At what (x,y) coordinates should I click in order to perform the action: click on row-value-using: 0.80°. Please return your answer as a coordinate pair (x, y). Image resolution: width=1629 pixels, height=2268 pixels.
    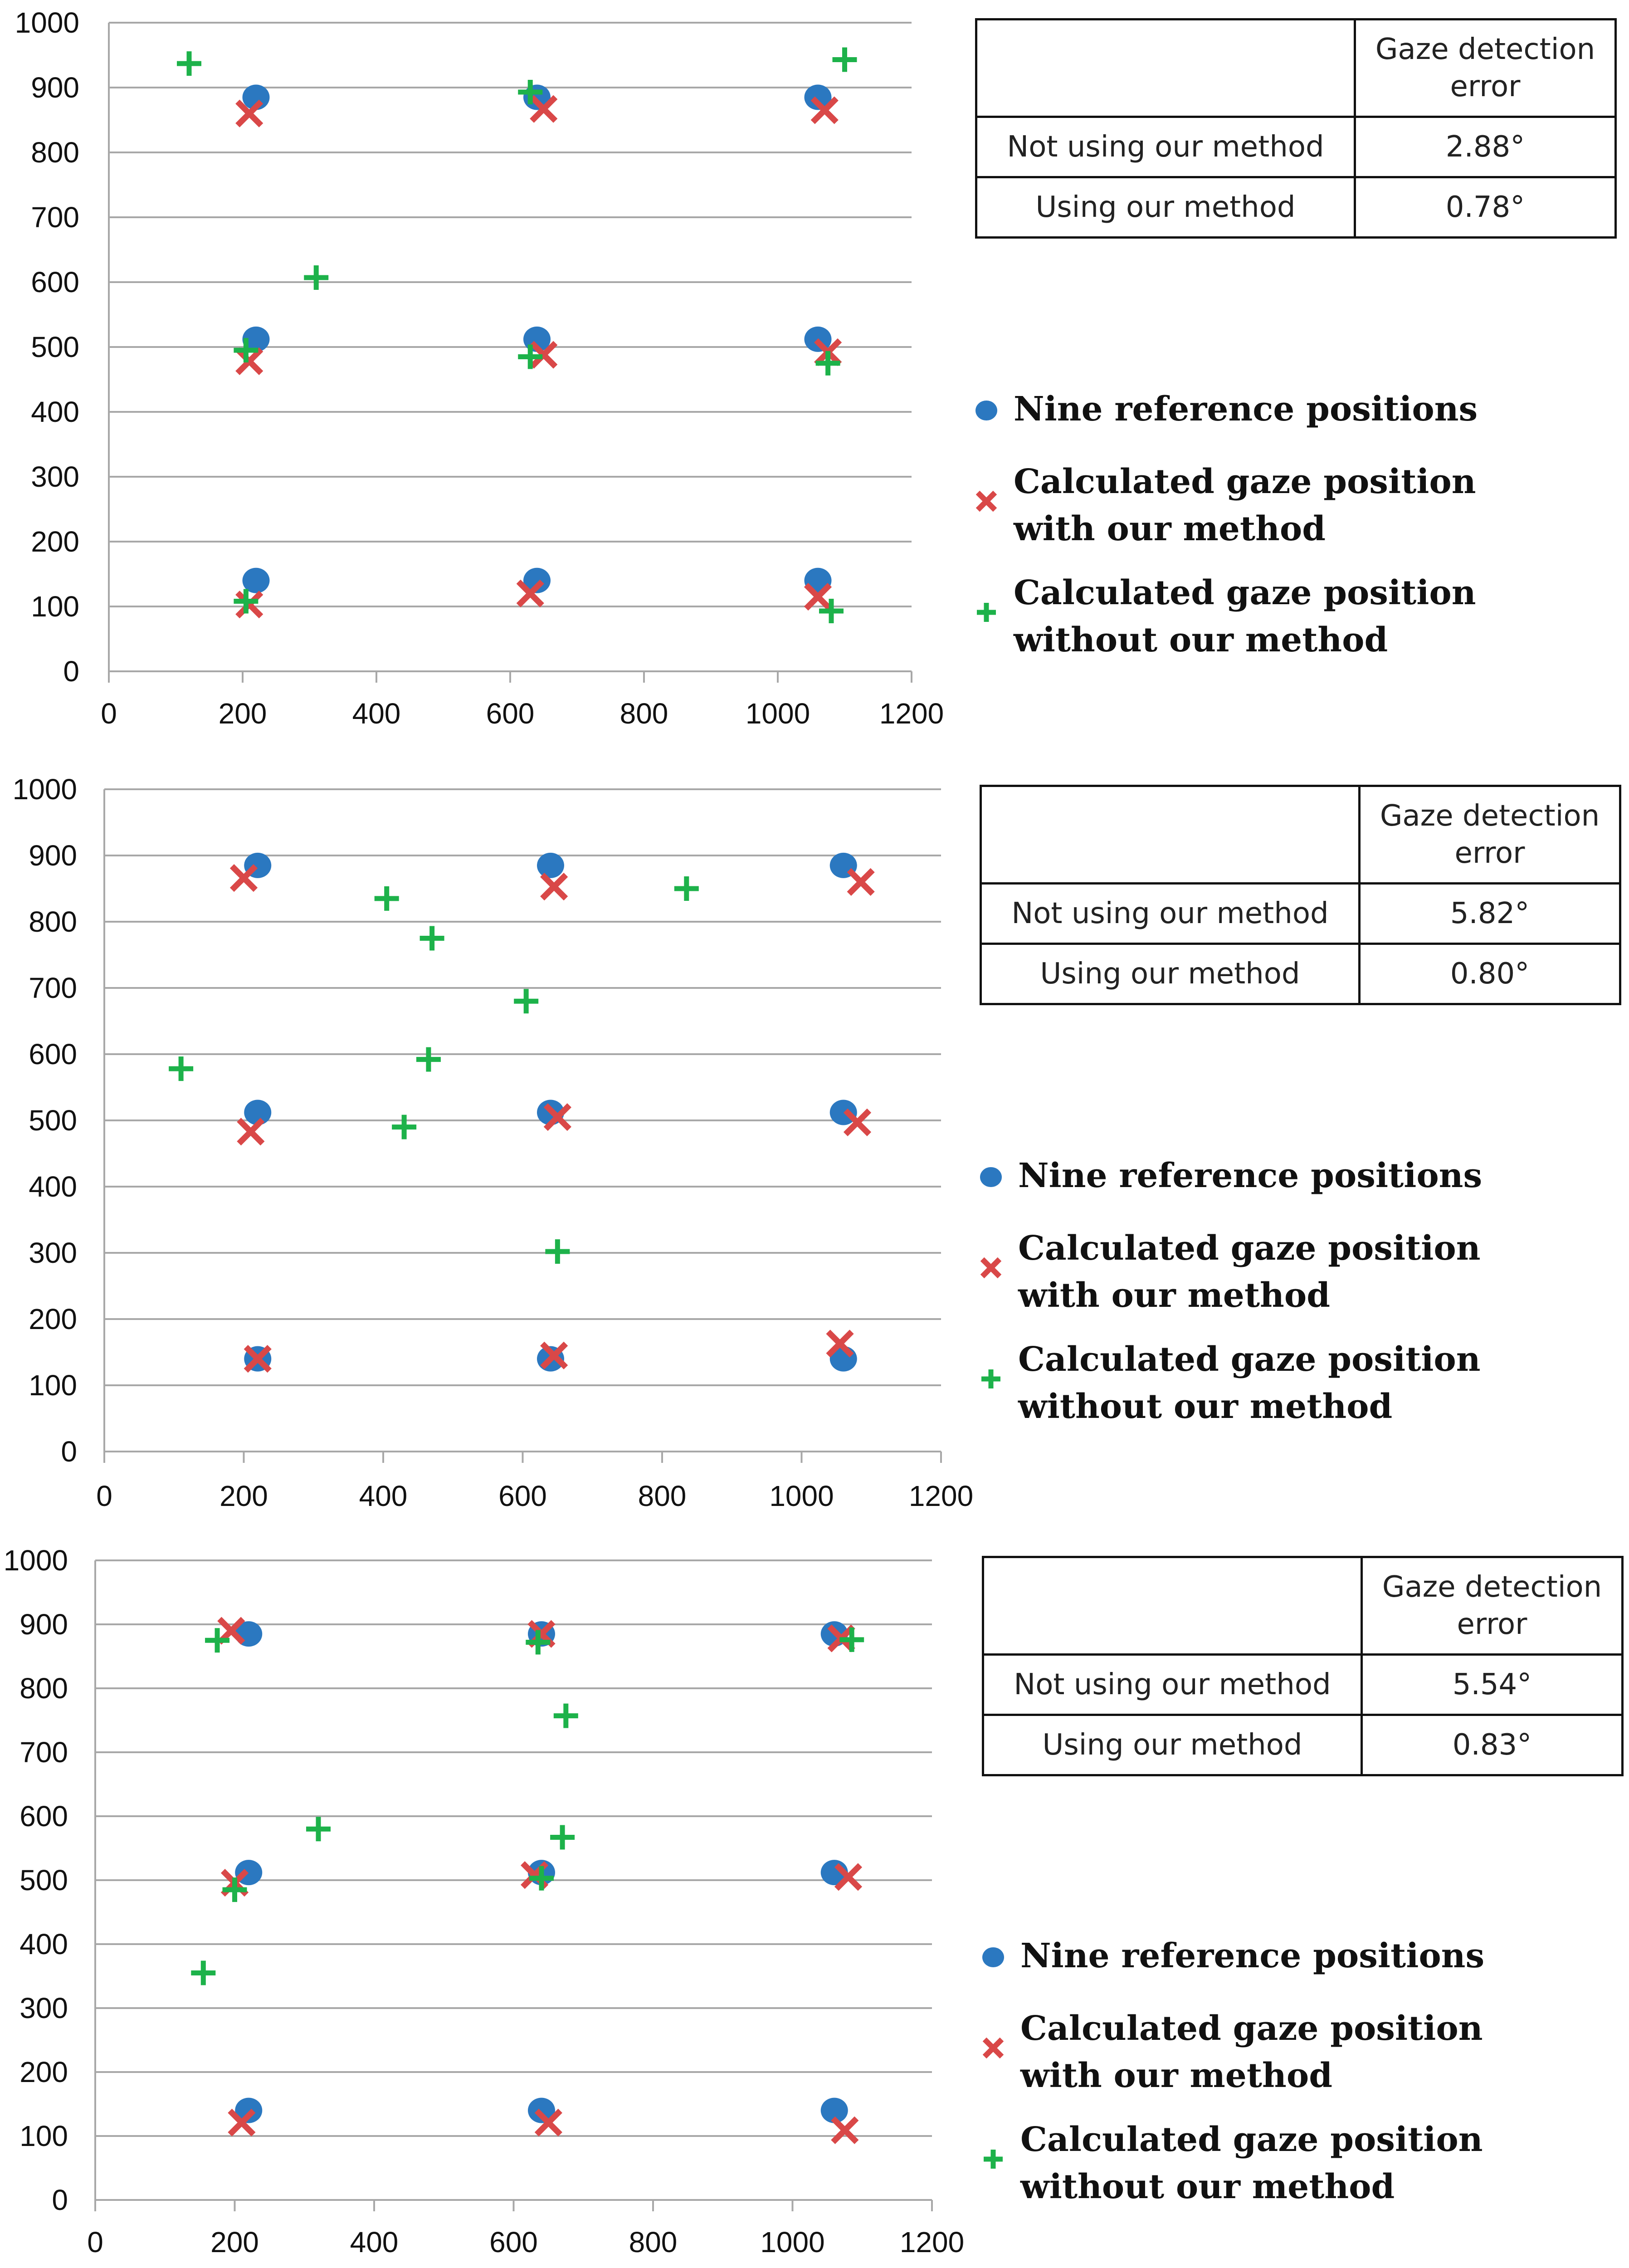
    Looking at the image, I should click on (1489, 974).